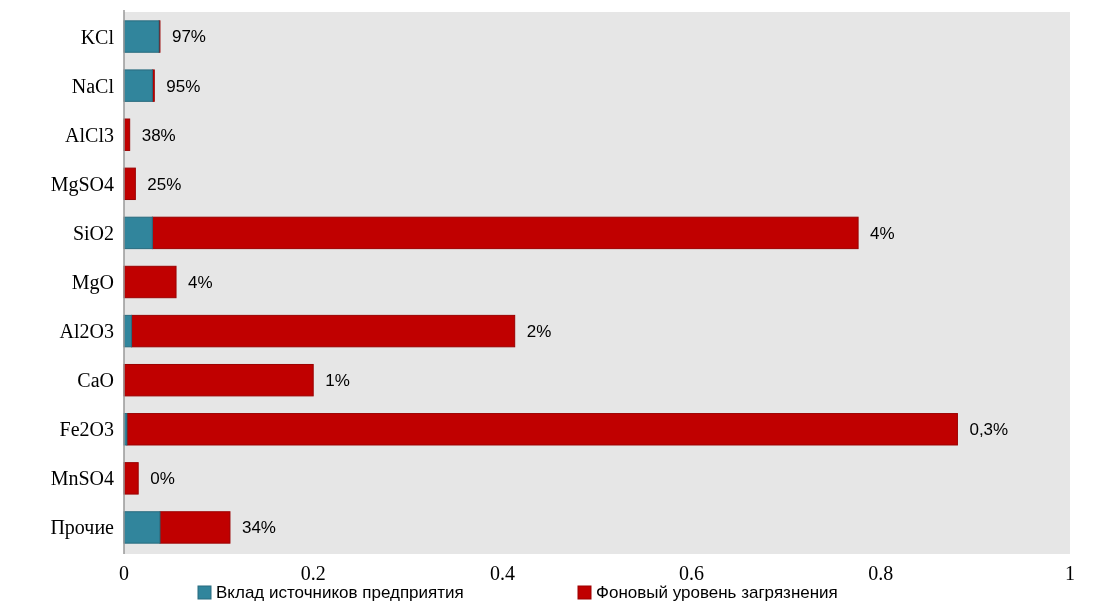 Image resolution: width=1096 pixels, height=606 pixels. Describe the element at coordinates (188, 37) in the screenshot. I see `annotation: 97%` at that location.